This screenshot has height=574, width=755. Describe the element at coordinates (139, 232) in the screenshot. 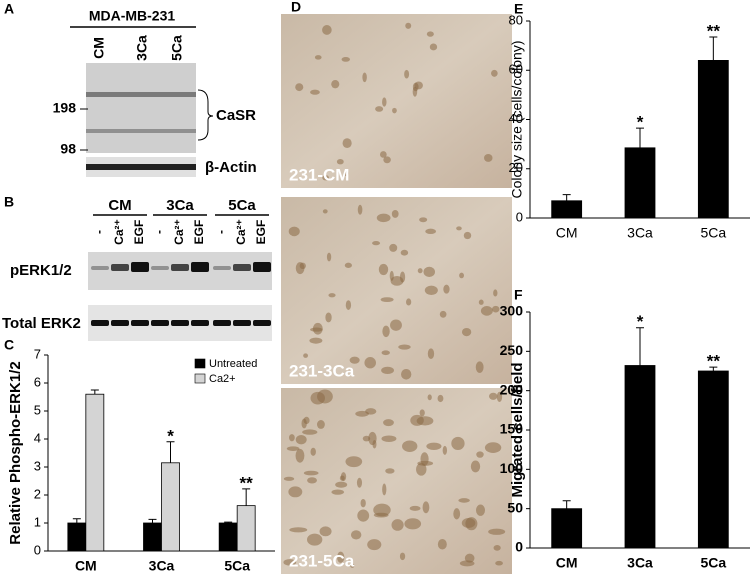

I see `lane-label: EGF` at that location.